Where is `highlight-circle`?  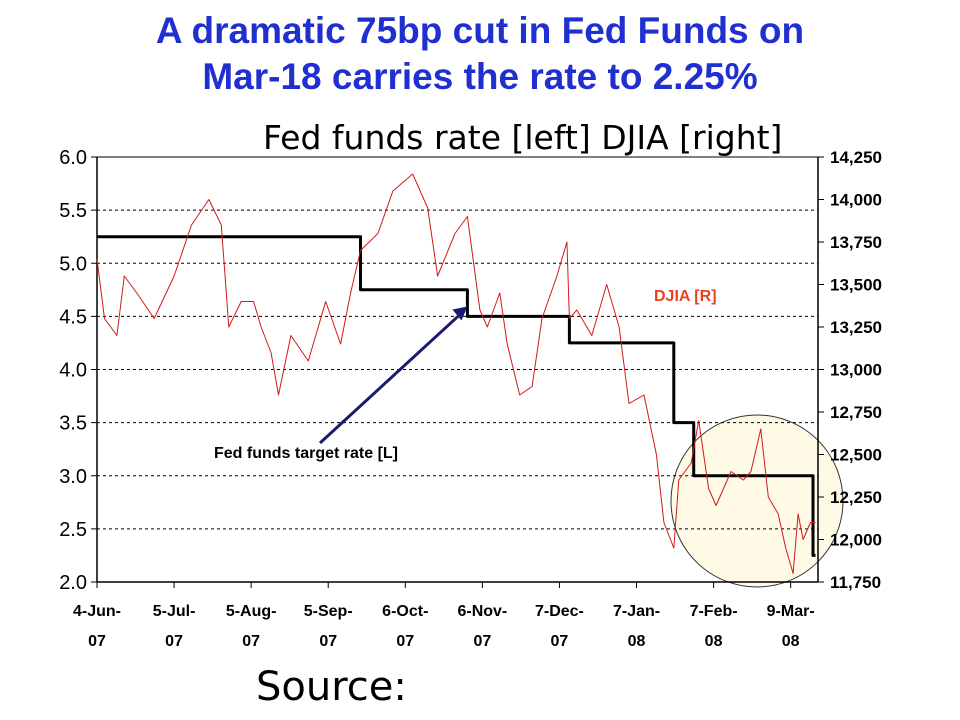 highlight-circle is located at coordinates (757, 501).